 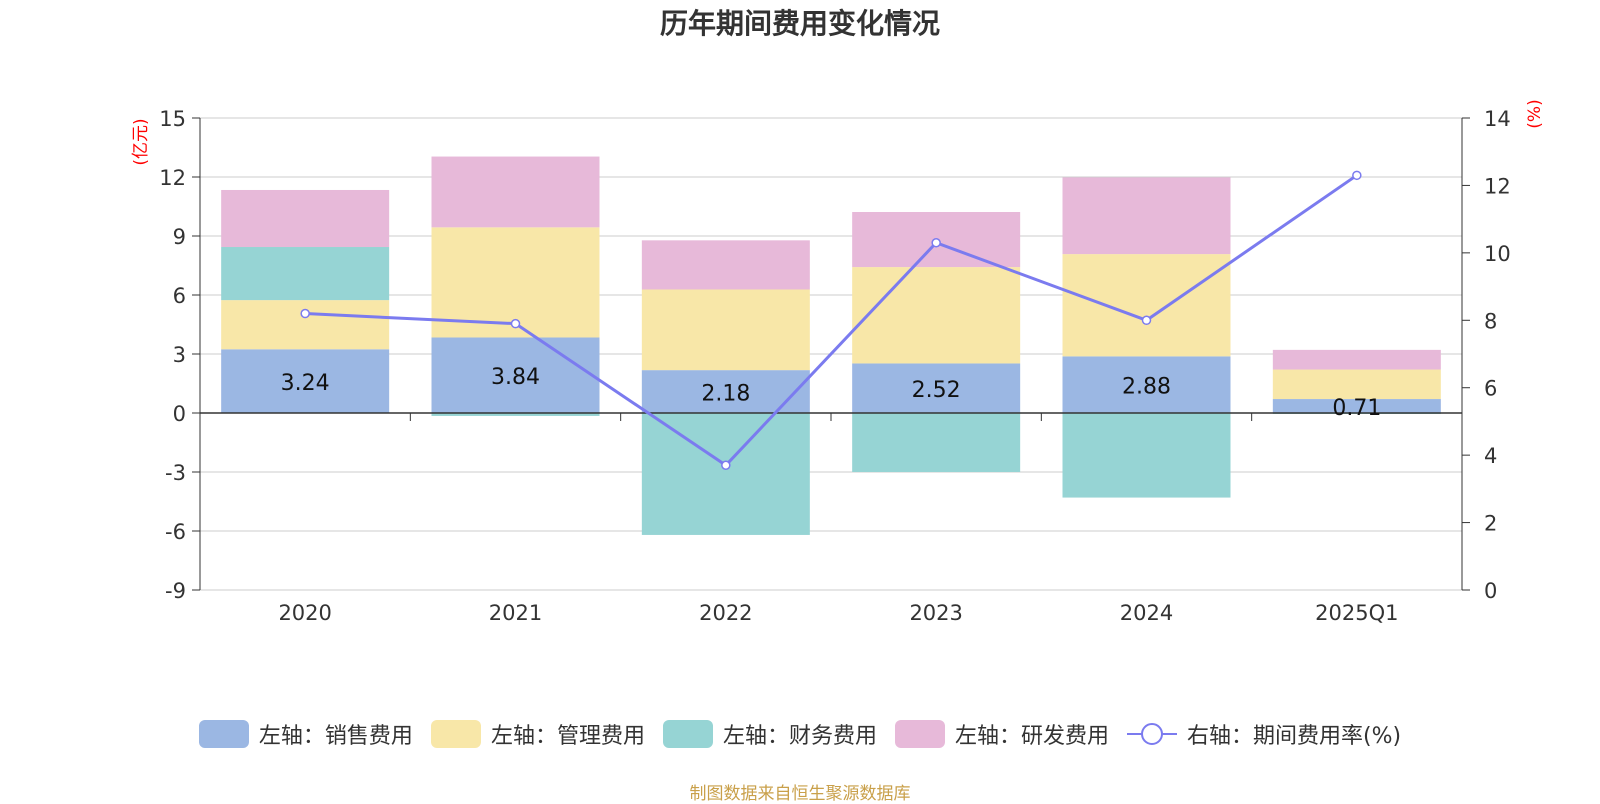 I want to click on sales-data-label: 3.84, so click(x=515, y=377).